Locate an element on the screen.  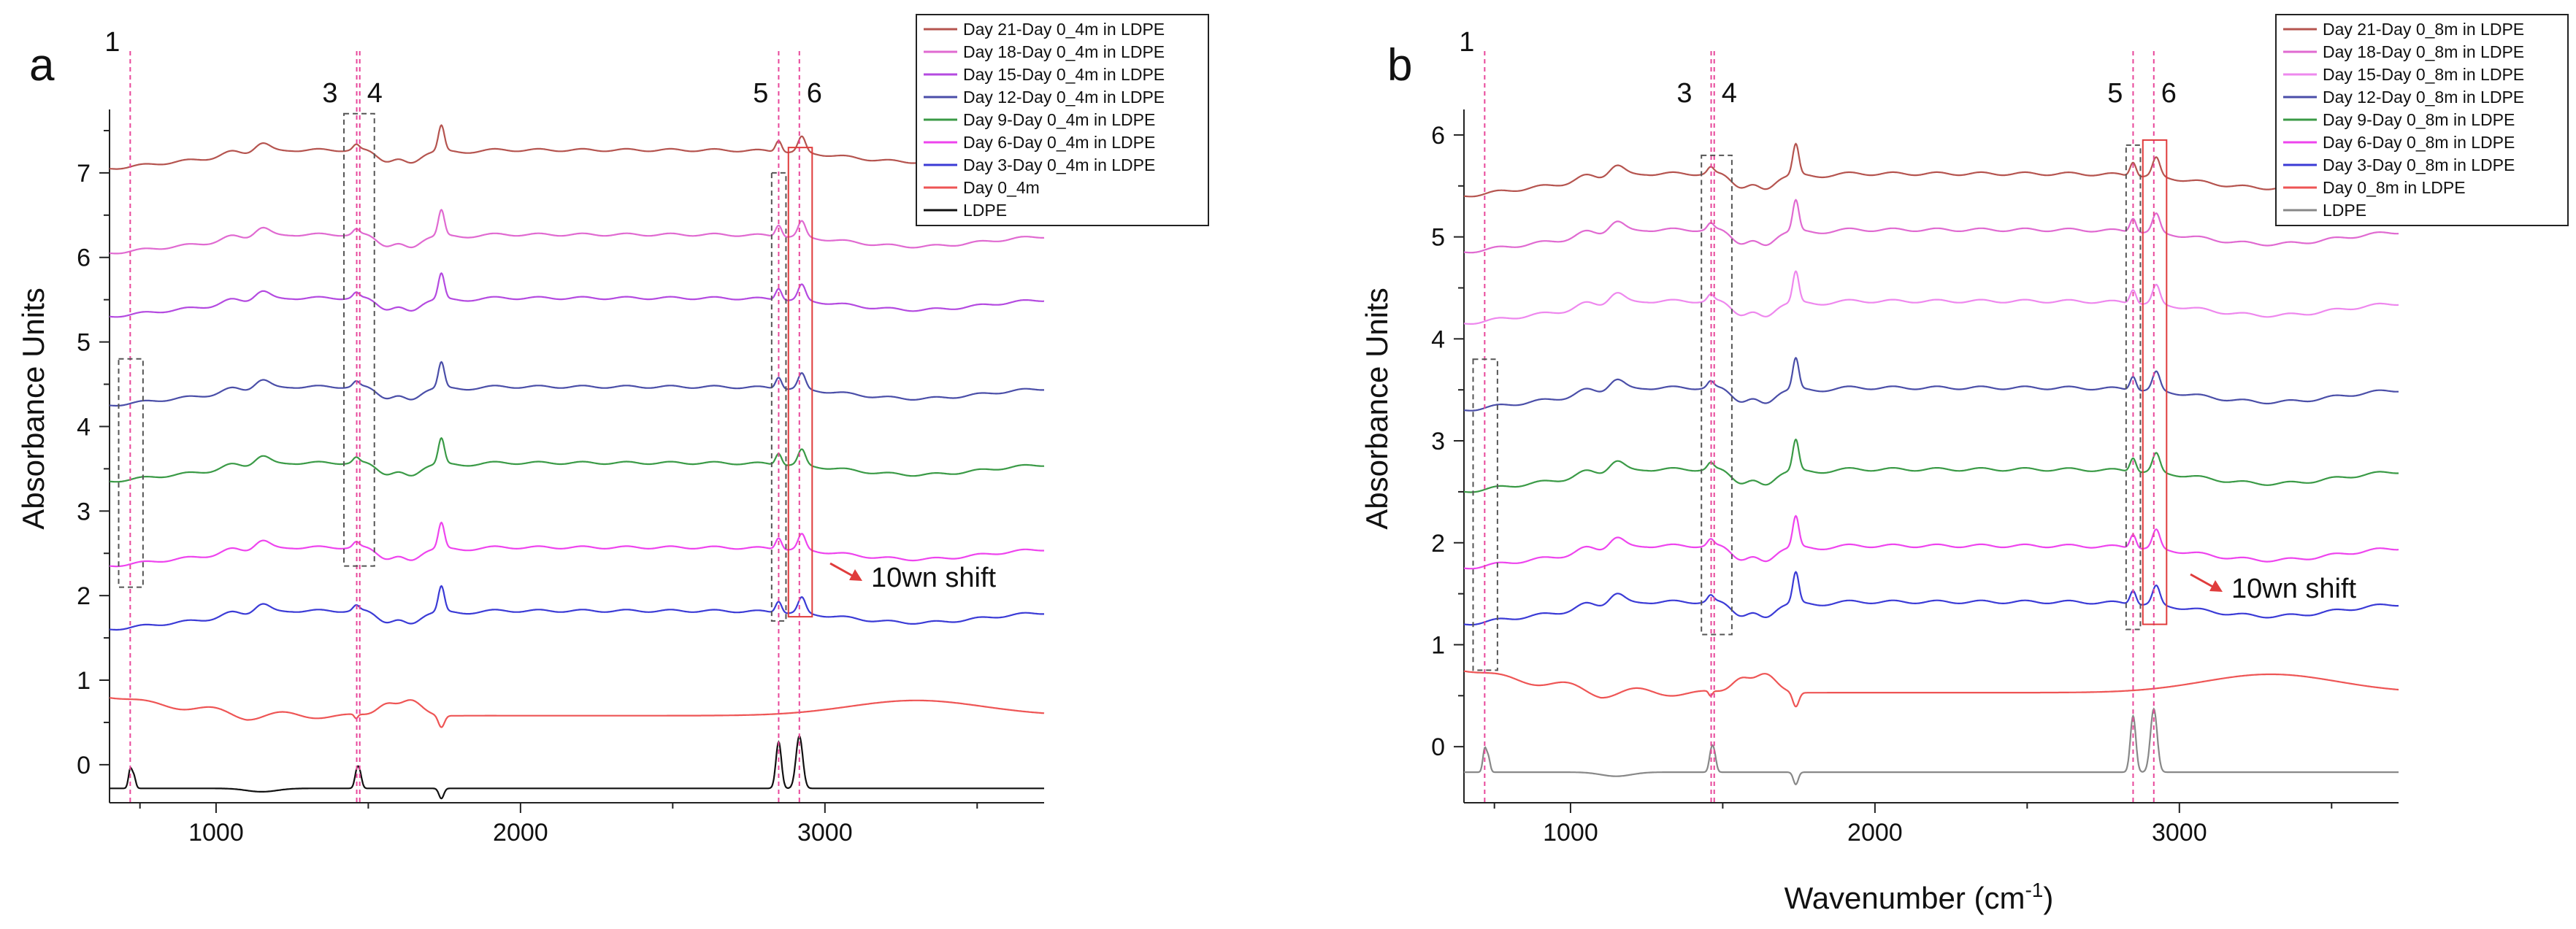
y-tick-label: 7 is located at coordinates (84, 174).